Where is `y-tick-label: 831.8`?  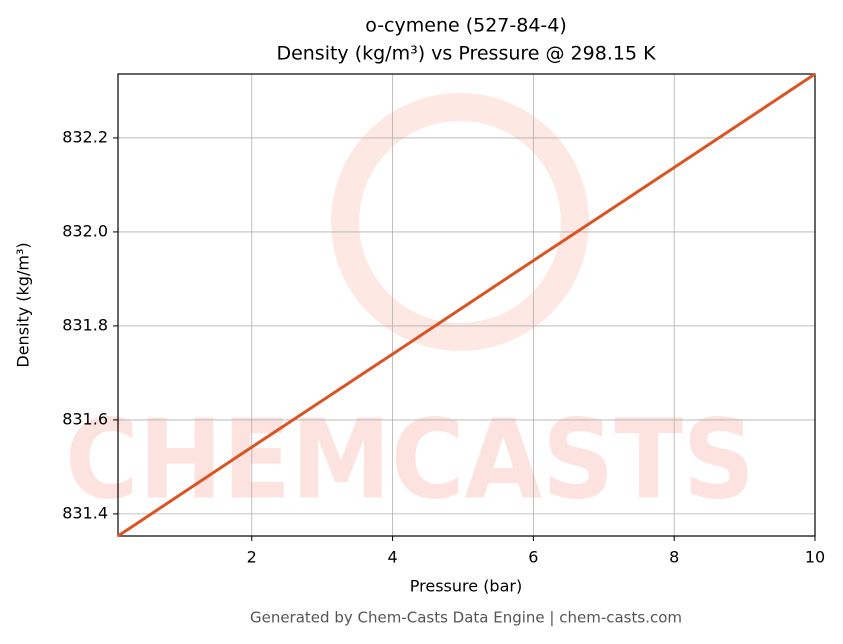
y-tick-label: 831.8 is located at coordinates (85, 324).